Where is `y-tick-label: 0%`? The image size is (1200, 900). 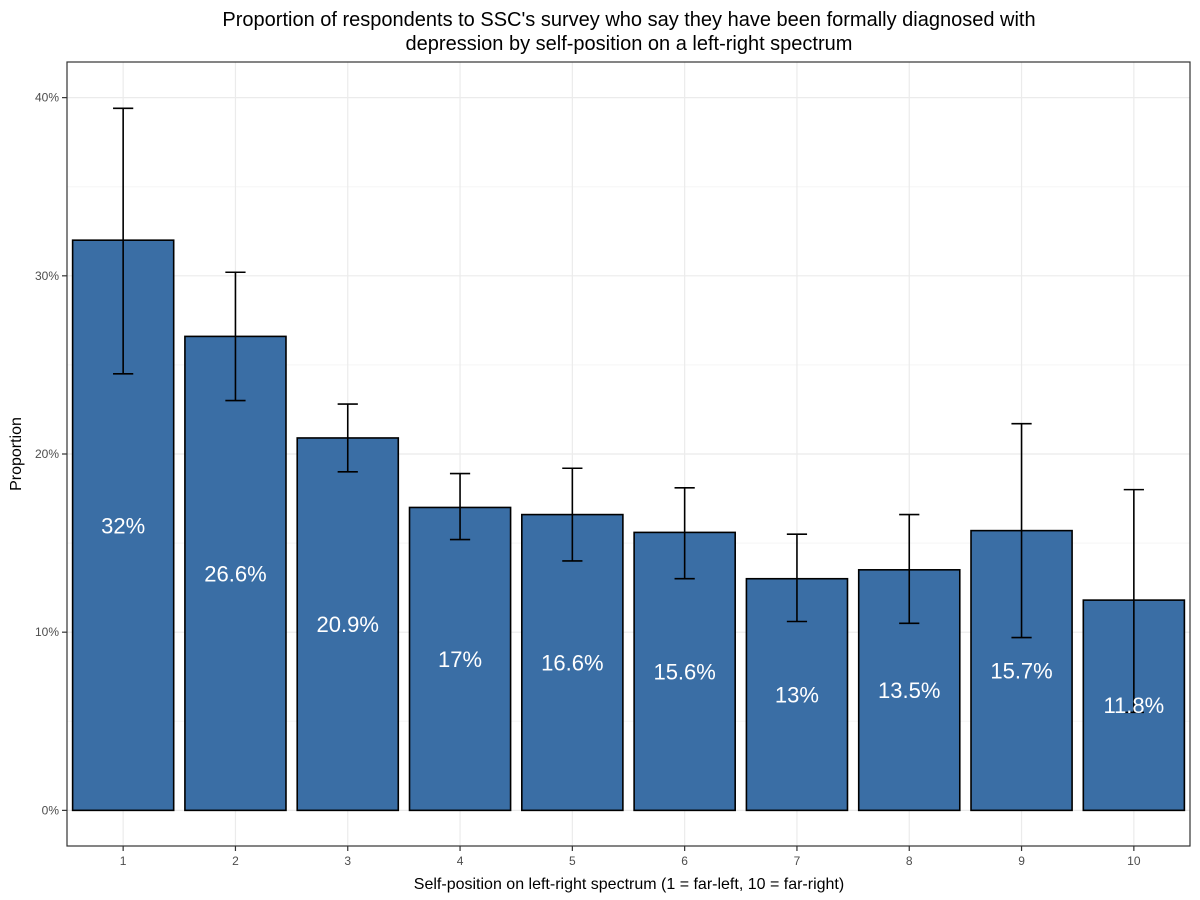
y-tick-label: 0% is located at coordinates (51, 810).